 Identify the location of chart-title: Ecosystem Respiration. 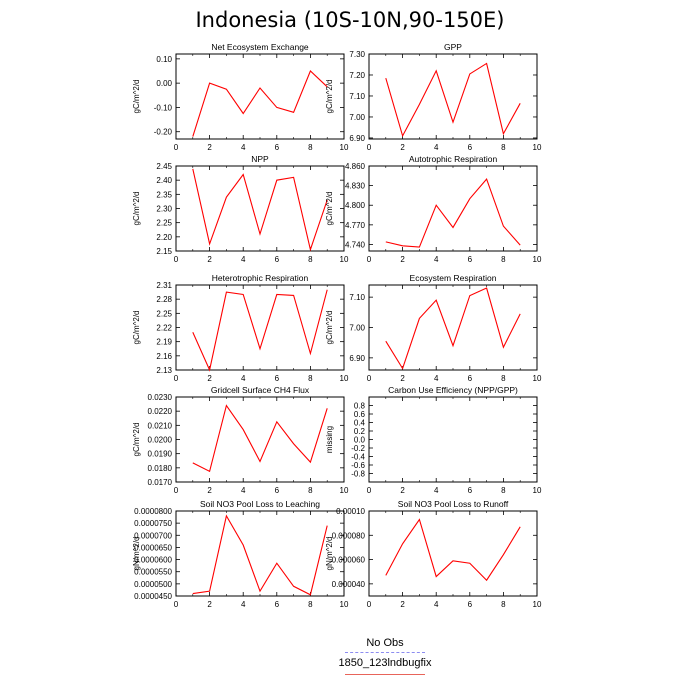
(453, 278).